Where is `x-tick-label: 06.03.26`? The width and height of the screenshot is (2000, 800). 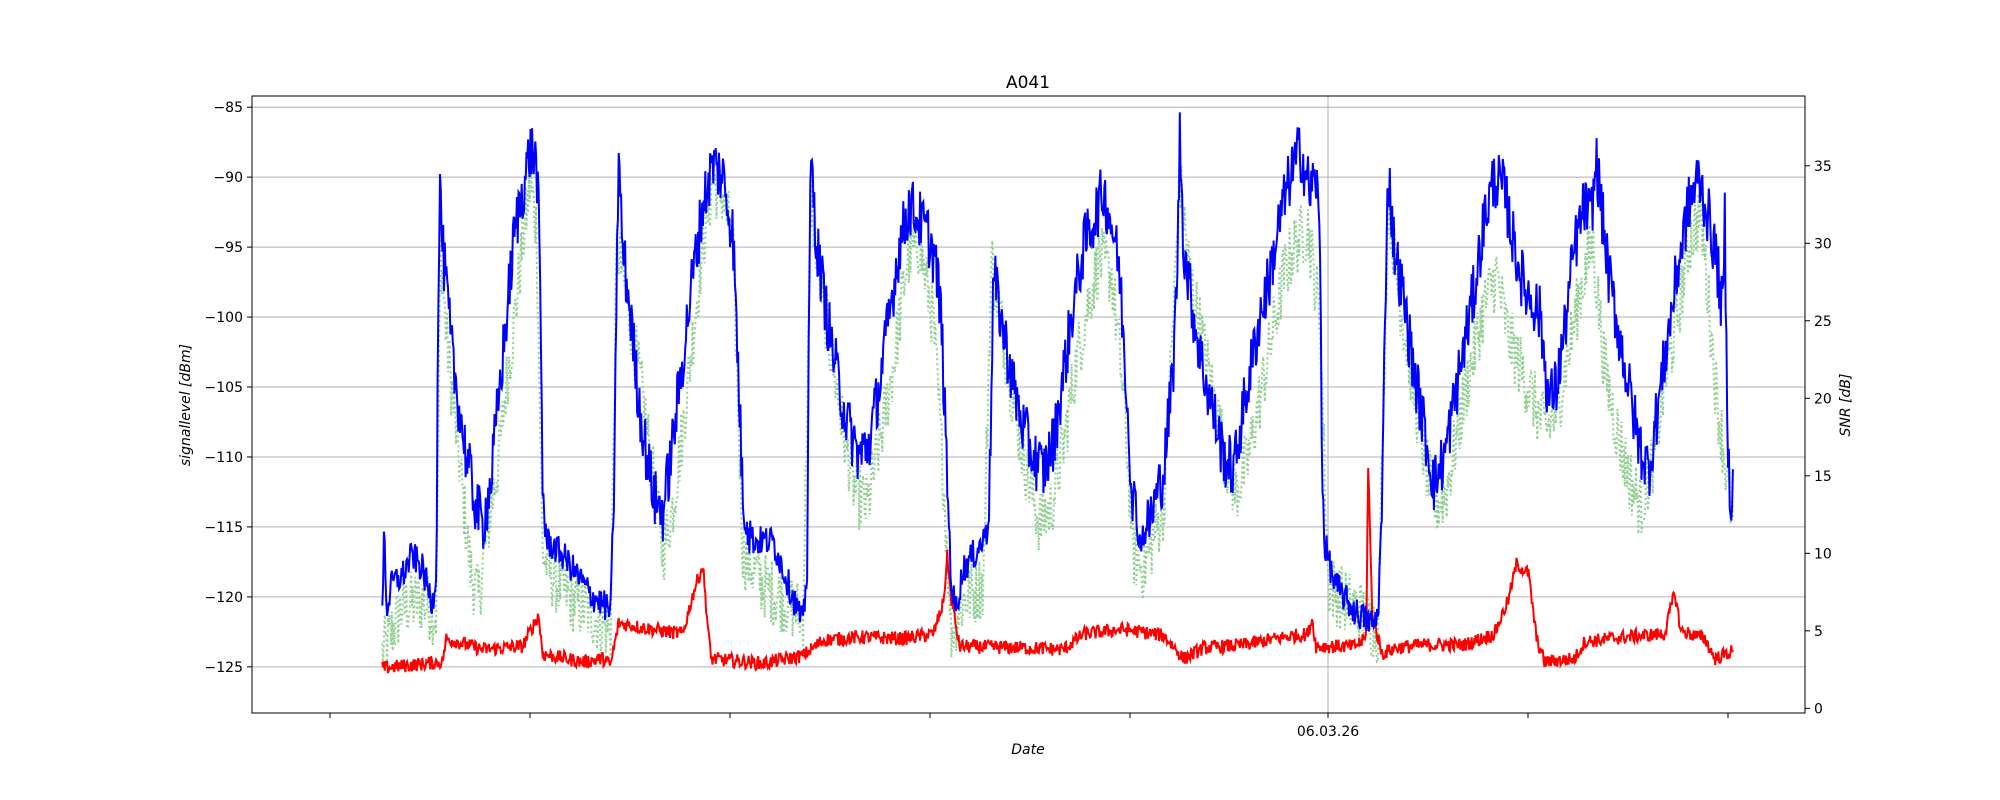
x-tick-label: 06.03.26 is located at coordinates (1328, 732).